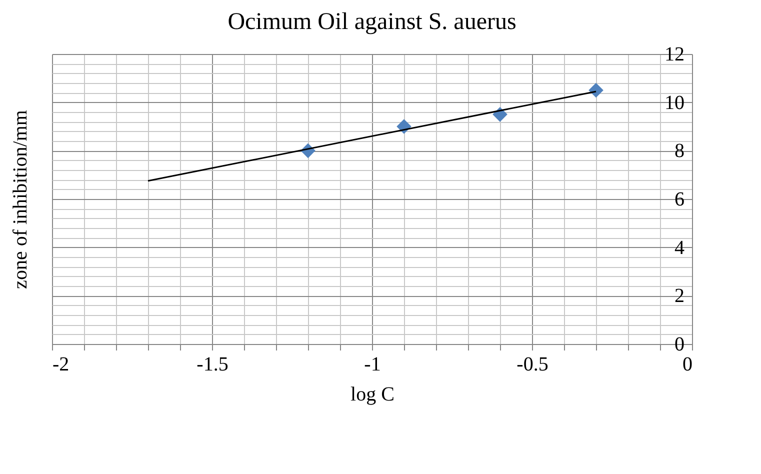 This screenshot has height=474, width=761. Describe the element at coordinates (674, 103) in the screenshot. I see `y-tick-label: 10` at that location.